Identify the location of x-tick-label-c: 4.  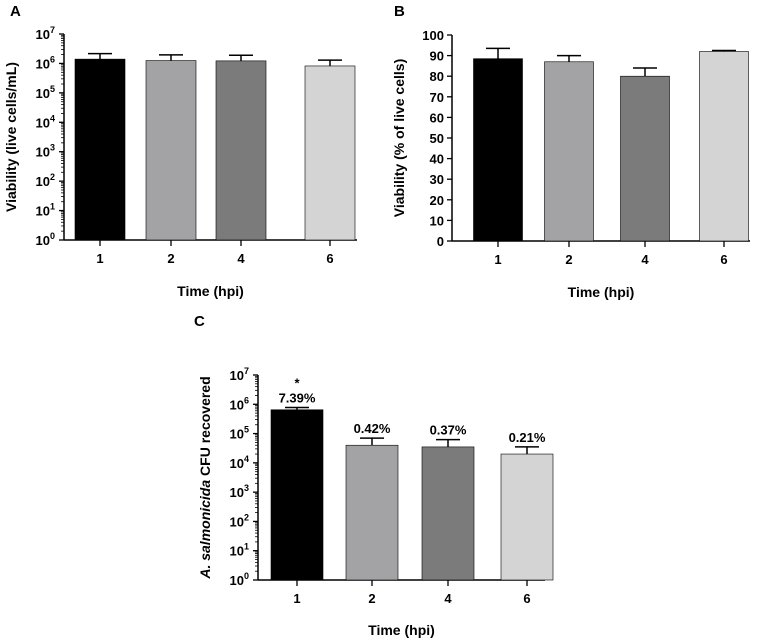
(448, 598).